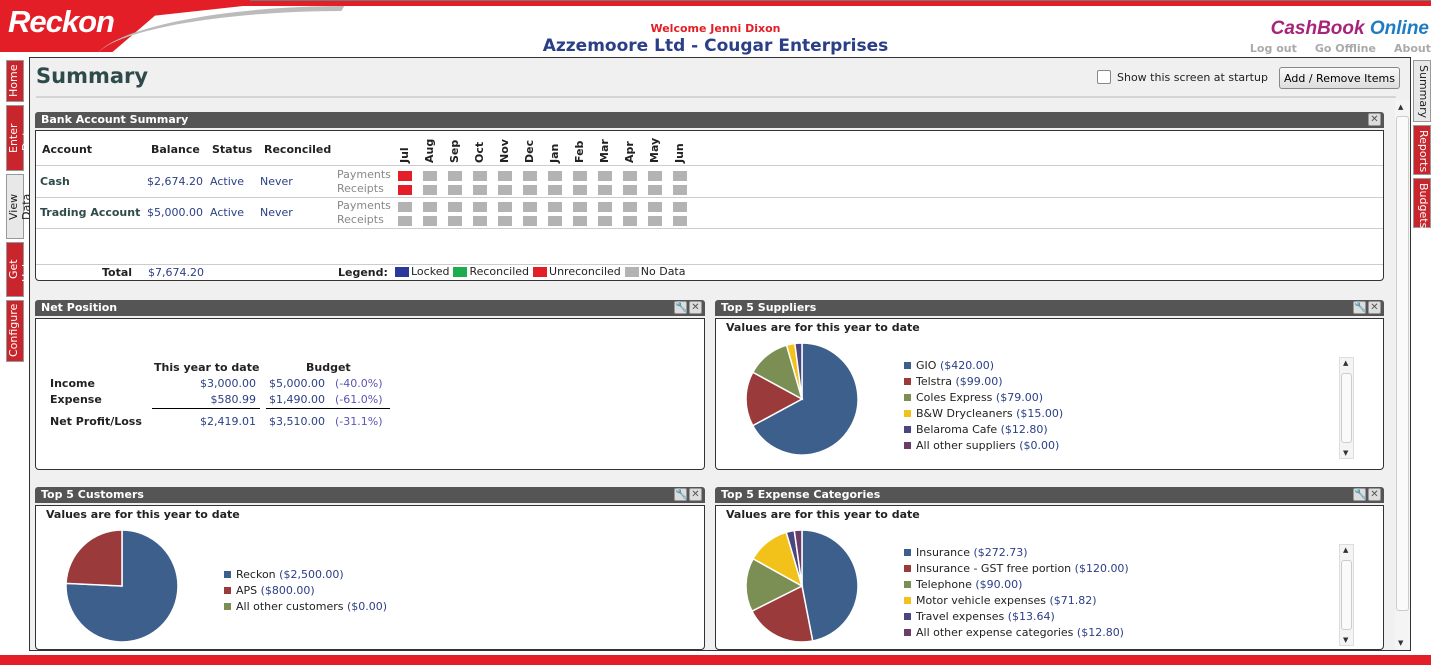  I want to click on startup-checkbox, so click(1104, 77).